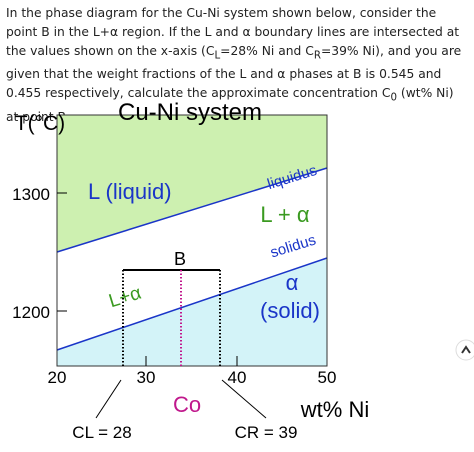 The height and width of the screenshot is (452, 474). Describe the element at coordinates (293, 247) in the screenshot. I see `line-label: solidus` at that location.